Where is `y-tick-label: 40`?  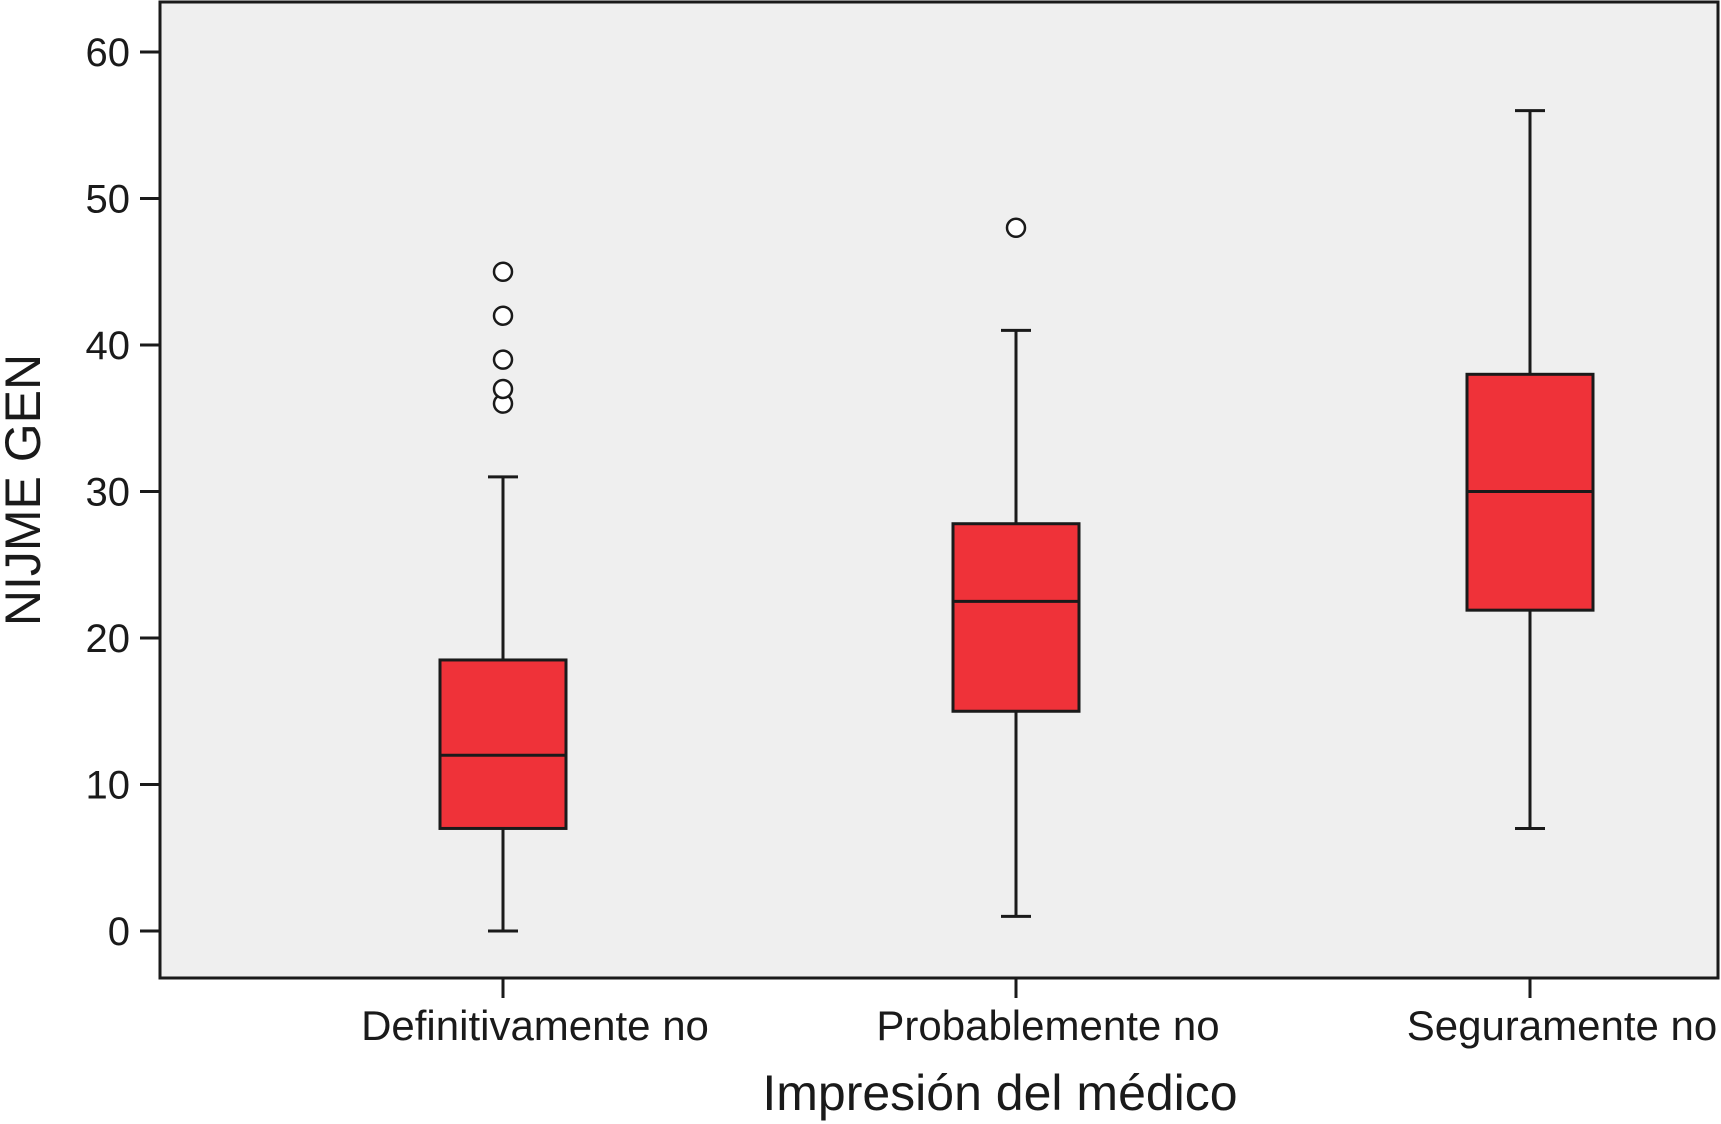 y-tick-label: 40 is located at coordinates (108, 346).